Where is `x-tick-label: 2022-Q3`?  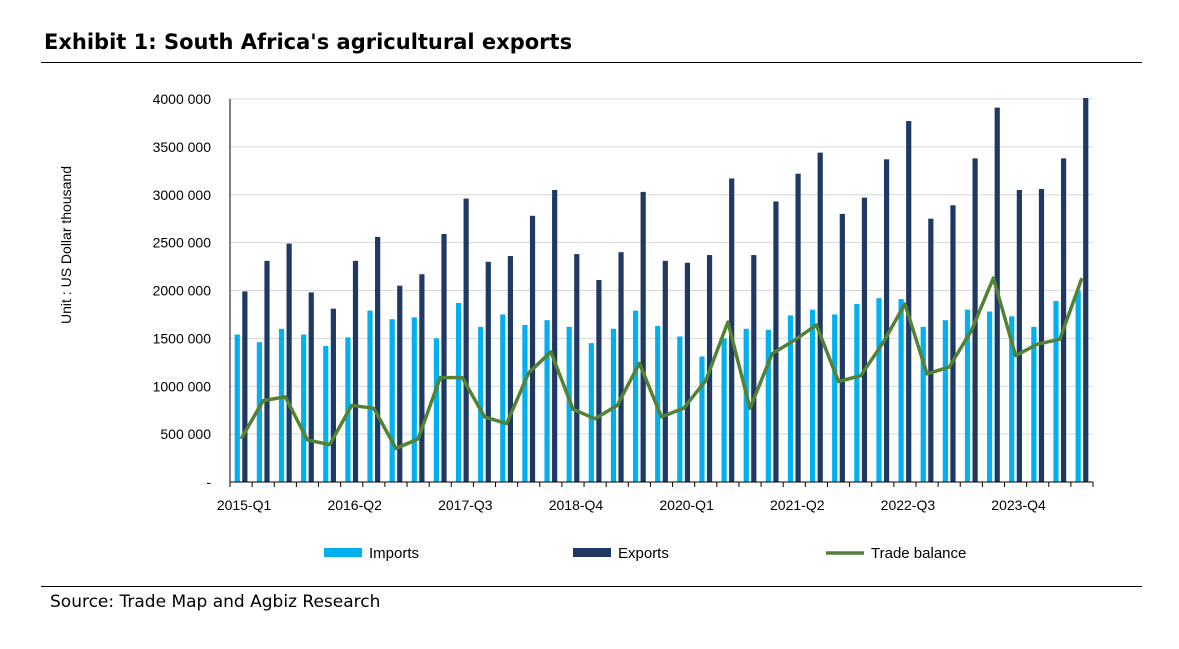 x-tick-label: 2022-Q3 is located at coordinates (908, 505).